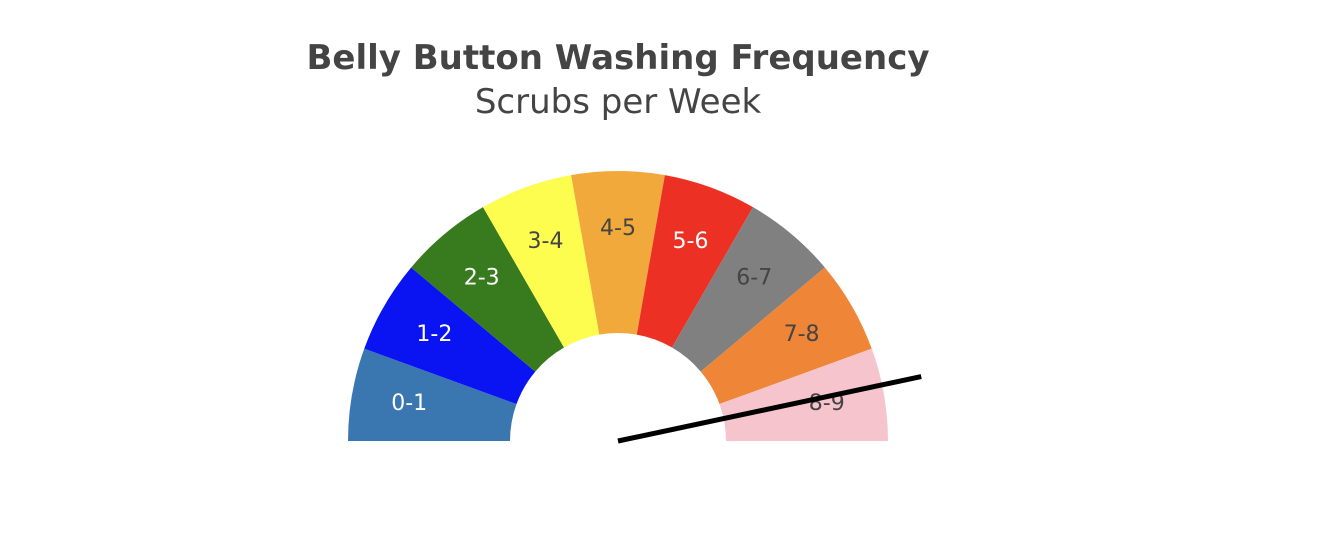 Image resolution: width=1328 pixels, height=534 pixels. I want to click on gauge-segment-label: 2-3, so click(482, 278).